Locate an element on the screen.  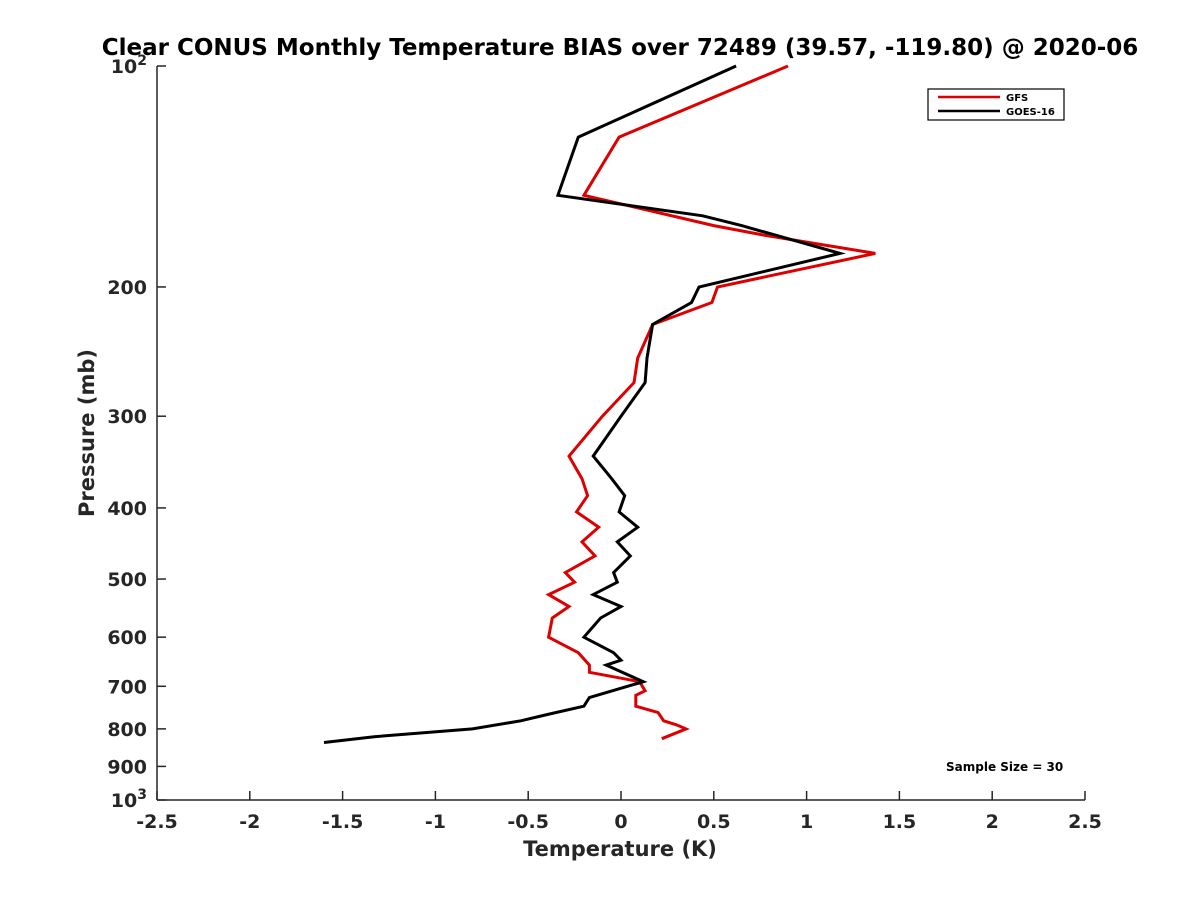
x-tick-label: -2 is located at coordinates (249, 822).